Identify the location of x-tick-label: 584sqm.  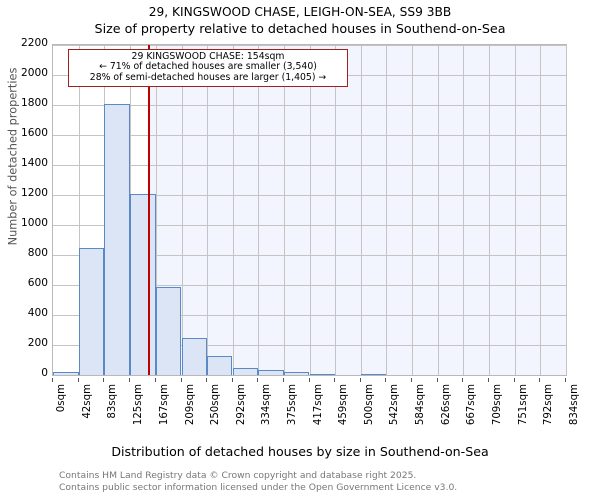
(421, 405).